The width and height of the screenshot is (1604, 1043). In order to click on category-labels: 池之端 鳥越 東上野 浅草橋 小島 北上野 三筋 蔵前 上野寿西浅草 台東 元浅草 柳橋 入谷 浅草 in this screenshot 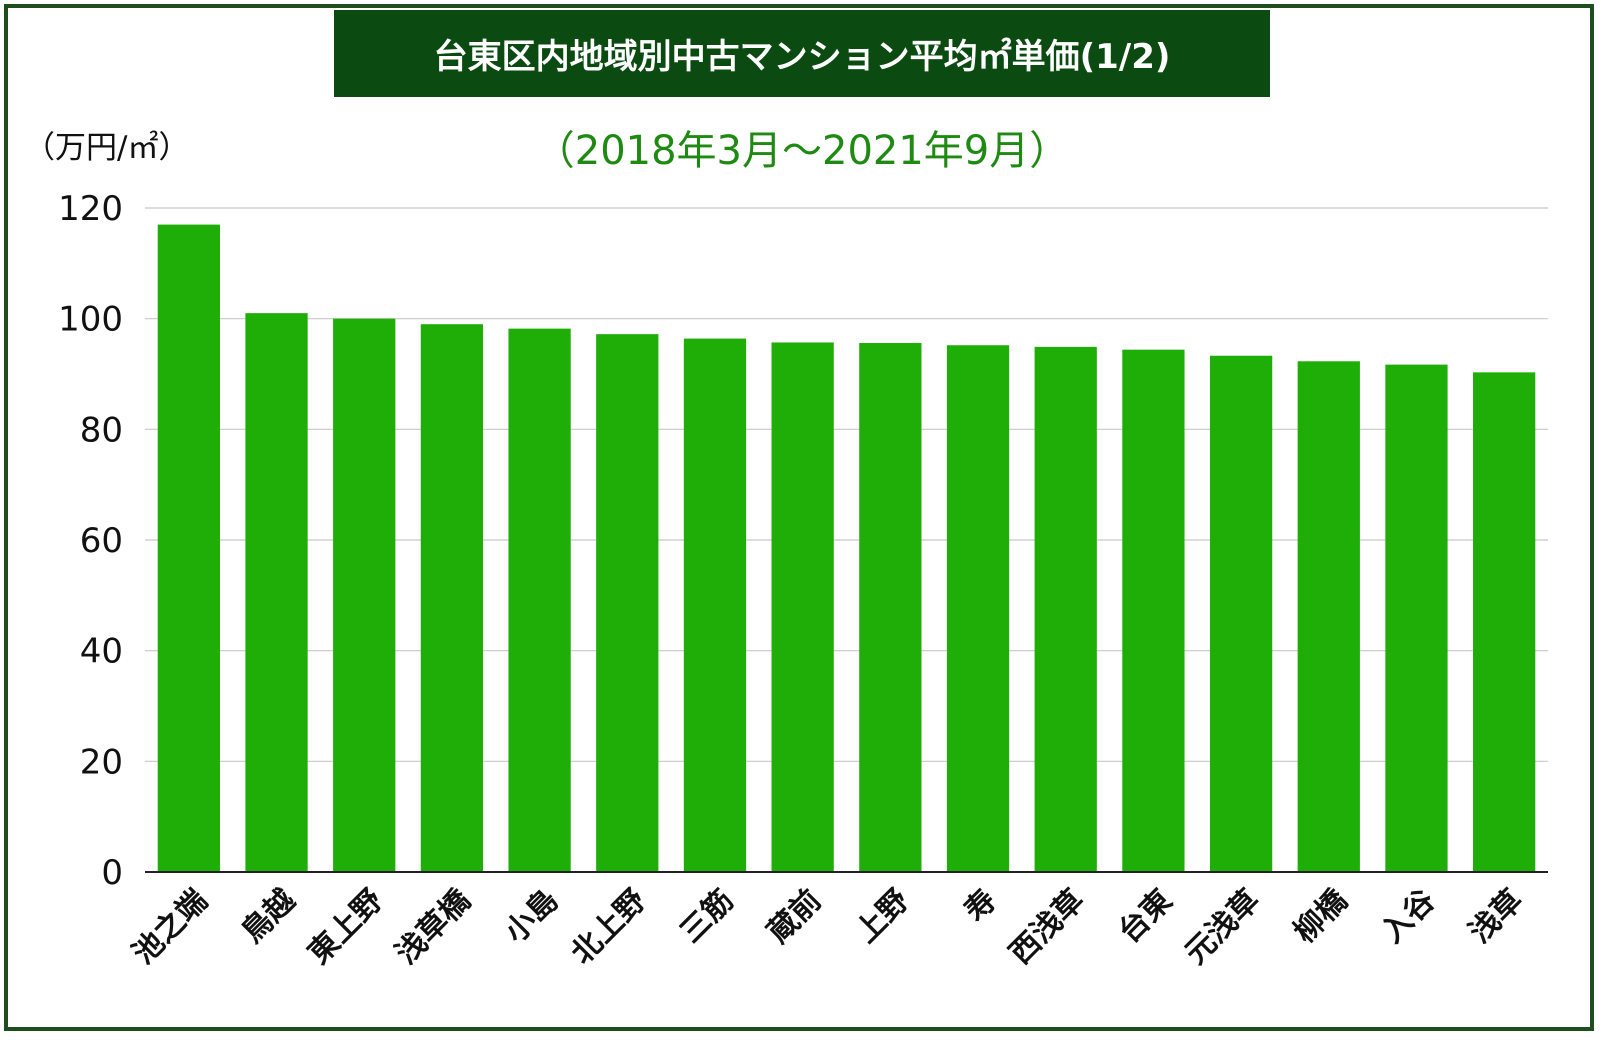, I will do `click(828, 926)`.